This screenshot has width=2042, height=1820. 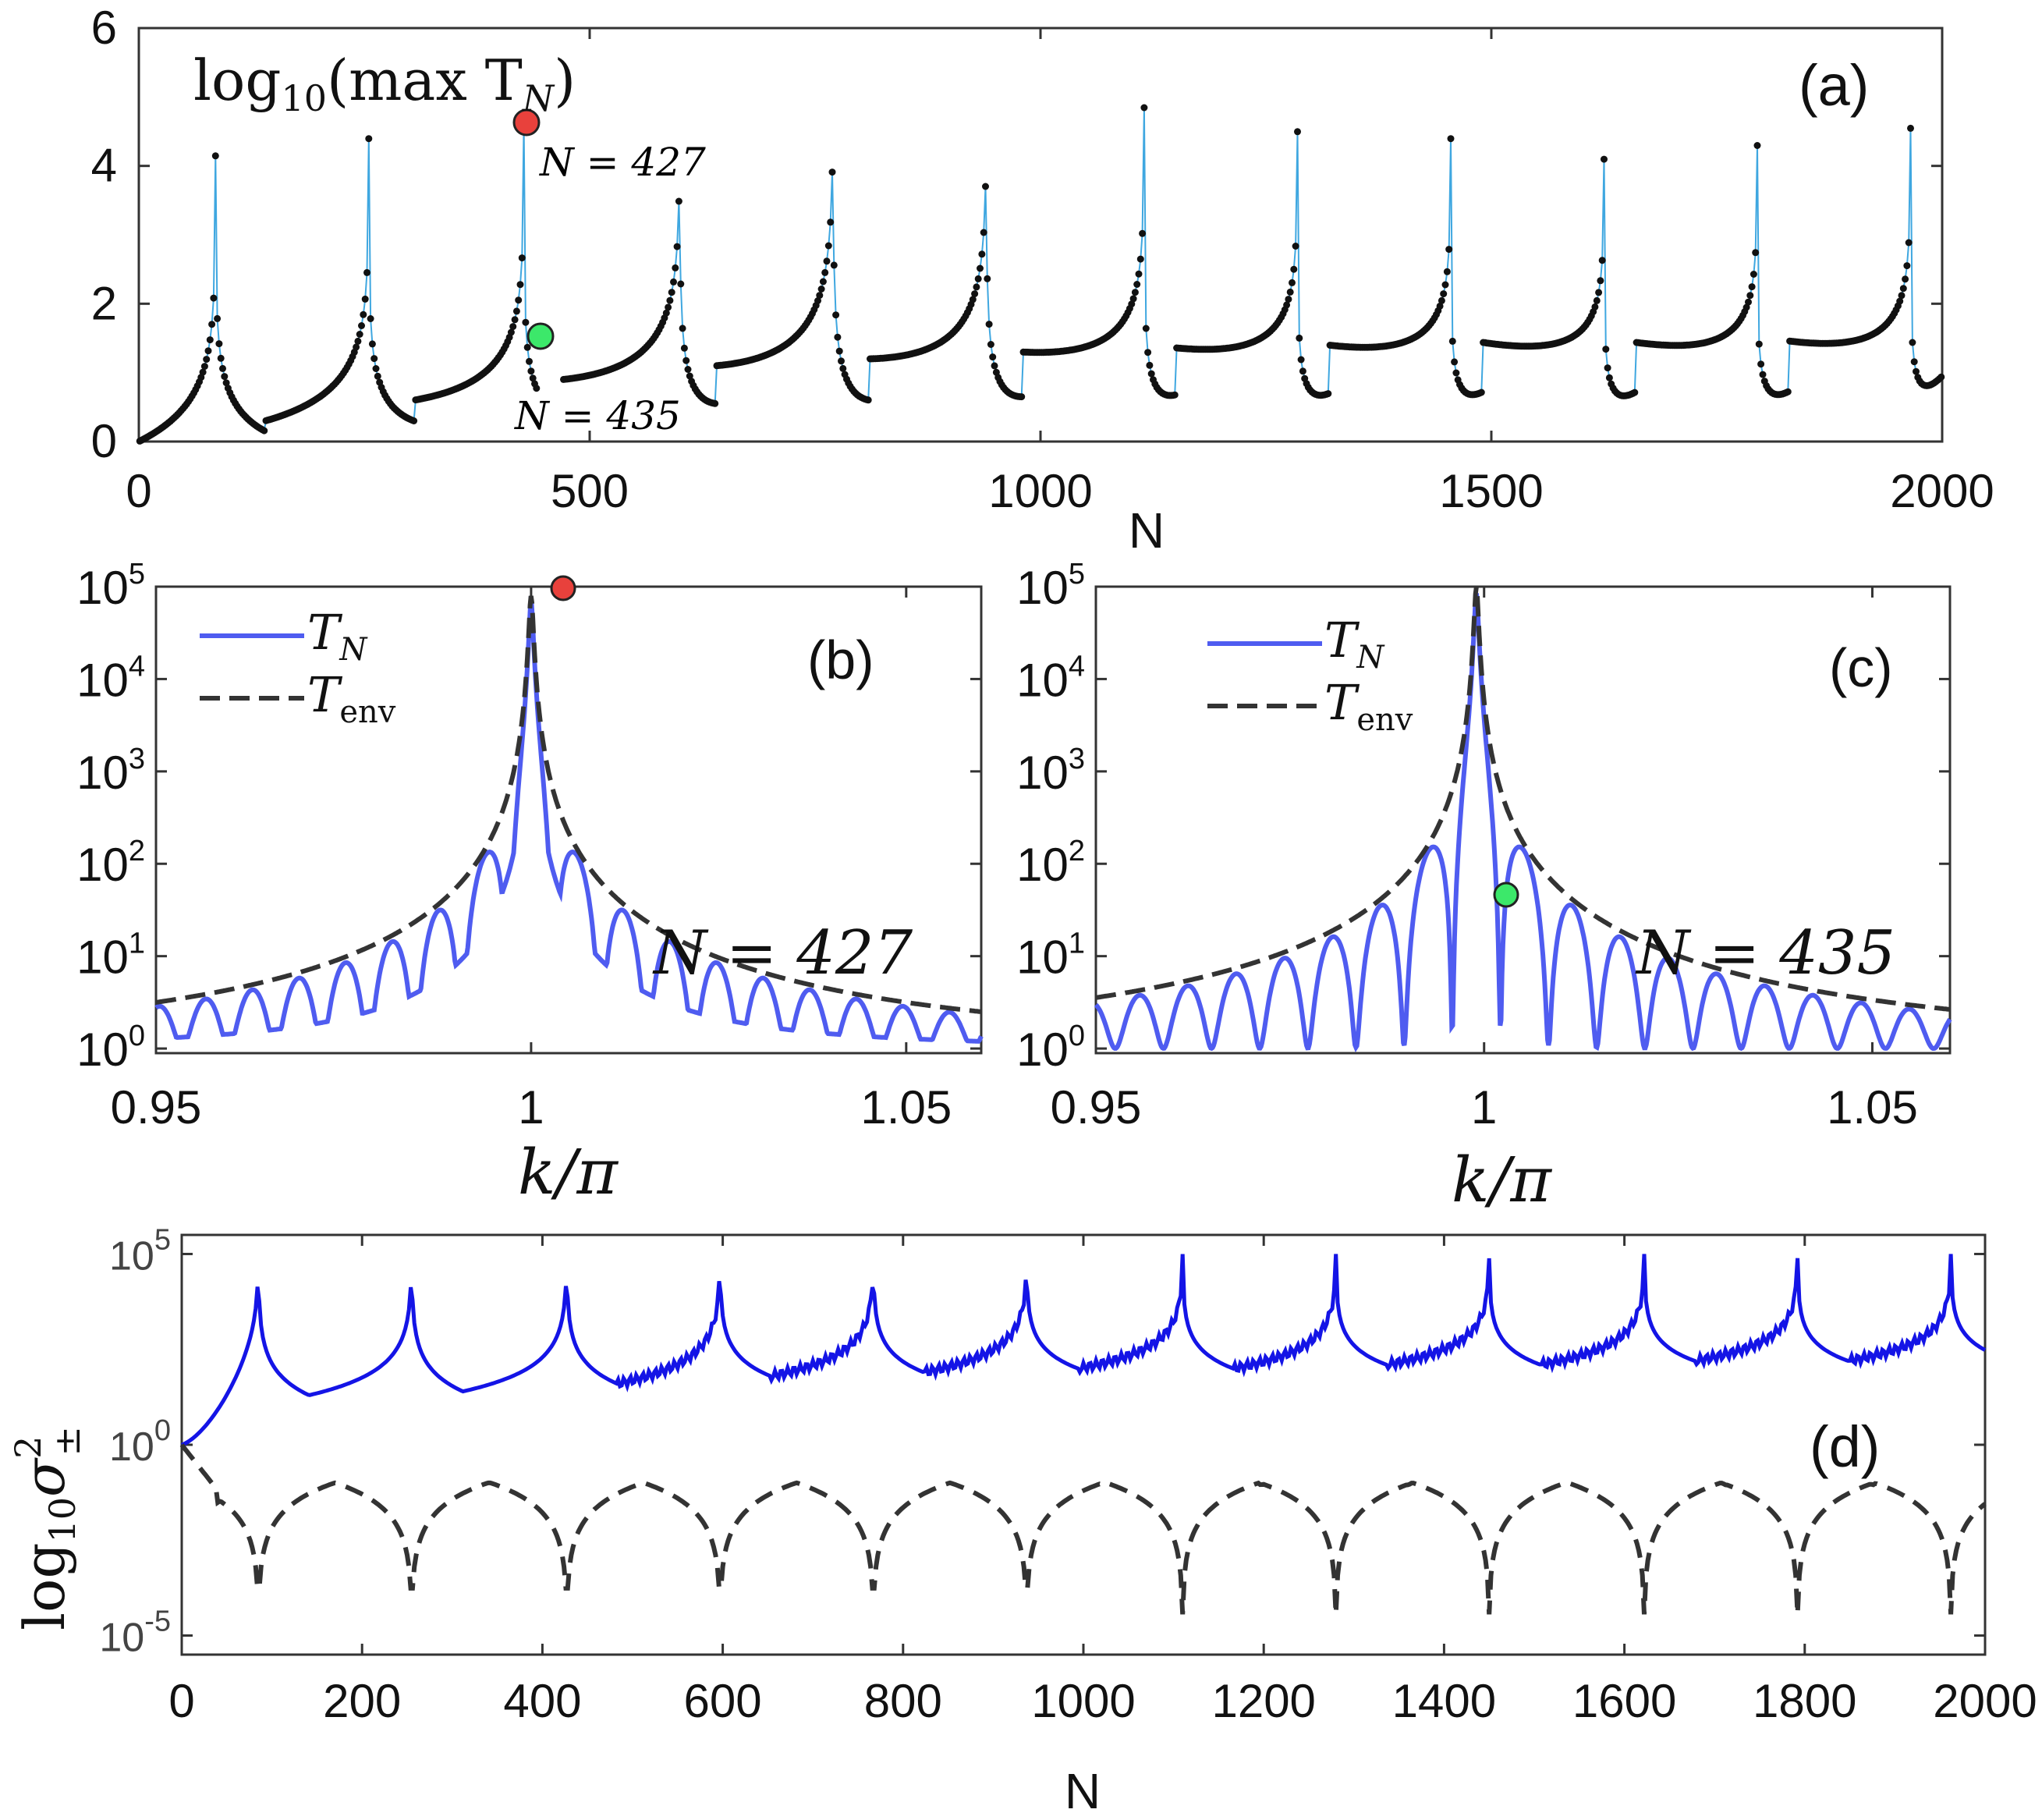 What do you see at coordinates (47, 1528) in the screenshot?
I see `panel-d-ylabel: log10σ2±` at bounding box center [47, 1528].